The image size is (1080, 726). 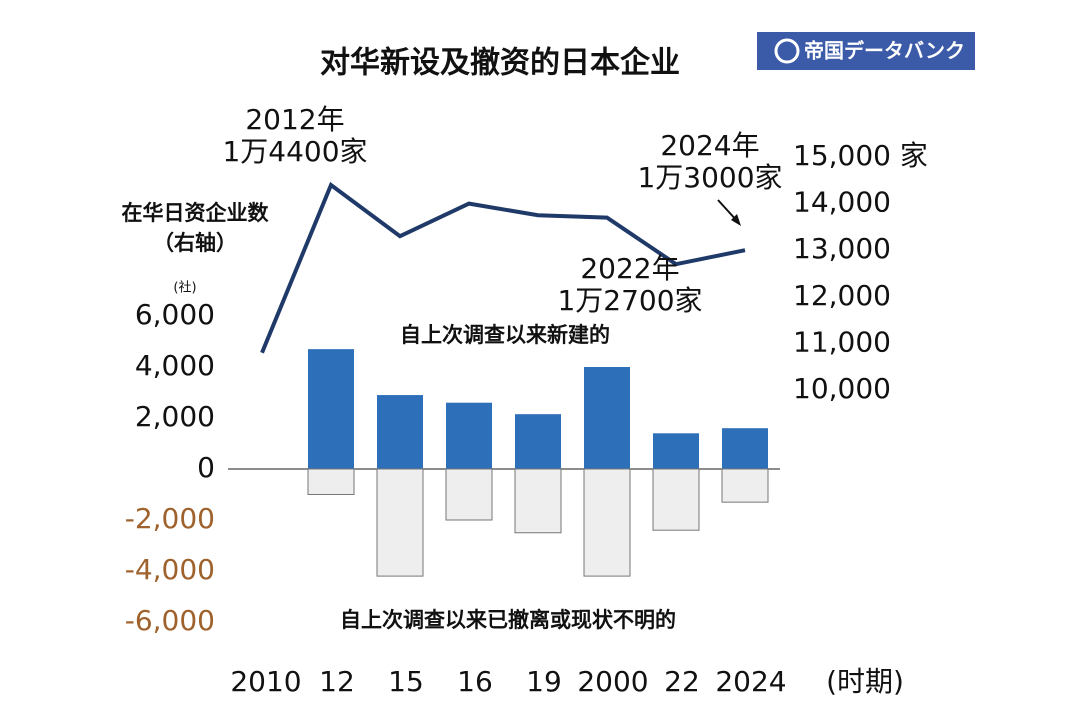 What do you see at coordinates (170, 620) in the screenshot?
I see `y-tick-label: -6,000` at bounding box center [170, 620].